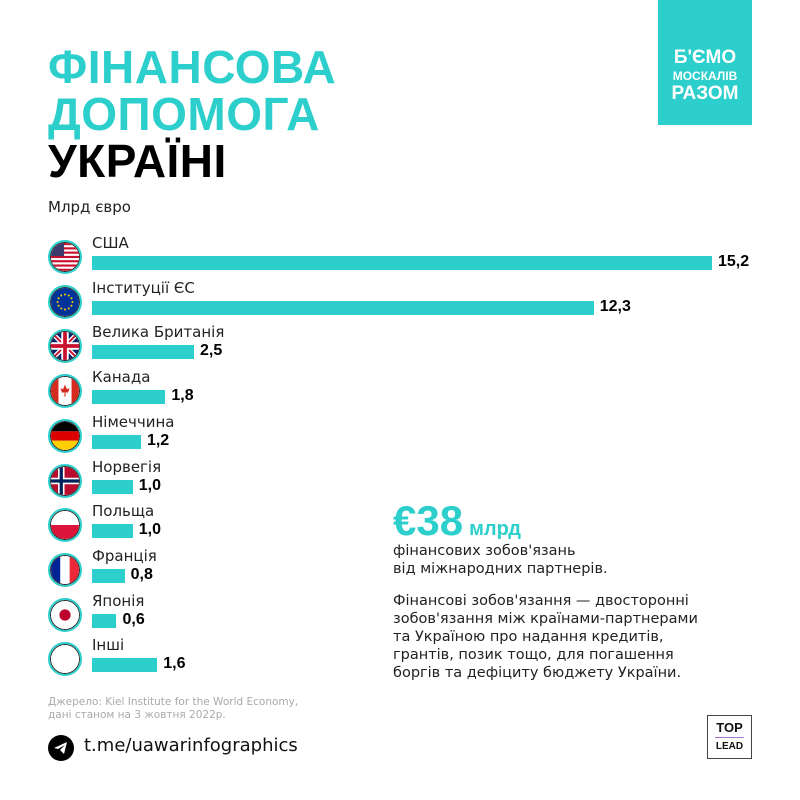  What do you see at coordinates (533, 655) in the screenshot?
I see `definition-line: грантів, позик тощо, для погашення` at bounding box center [533, 655].